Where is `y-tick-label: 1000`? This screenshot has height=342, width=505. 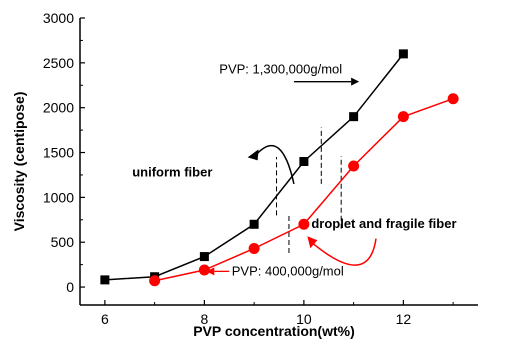 y-tick-label: 1000 is located at coordinates (58, 197).